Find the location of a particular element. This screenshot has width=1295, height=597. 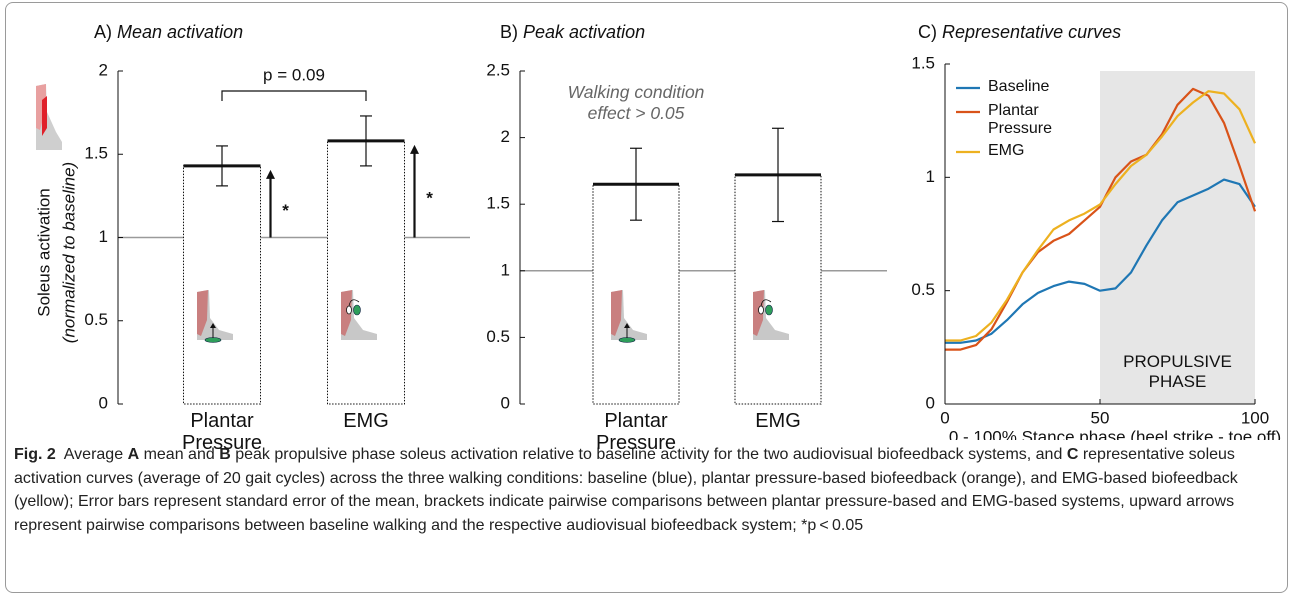

legend-label: Baseline is located at coordinates (1019, 86).